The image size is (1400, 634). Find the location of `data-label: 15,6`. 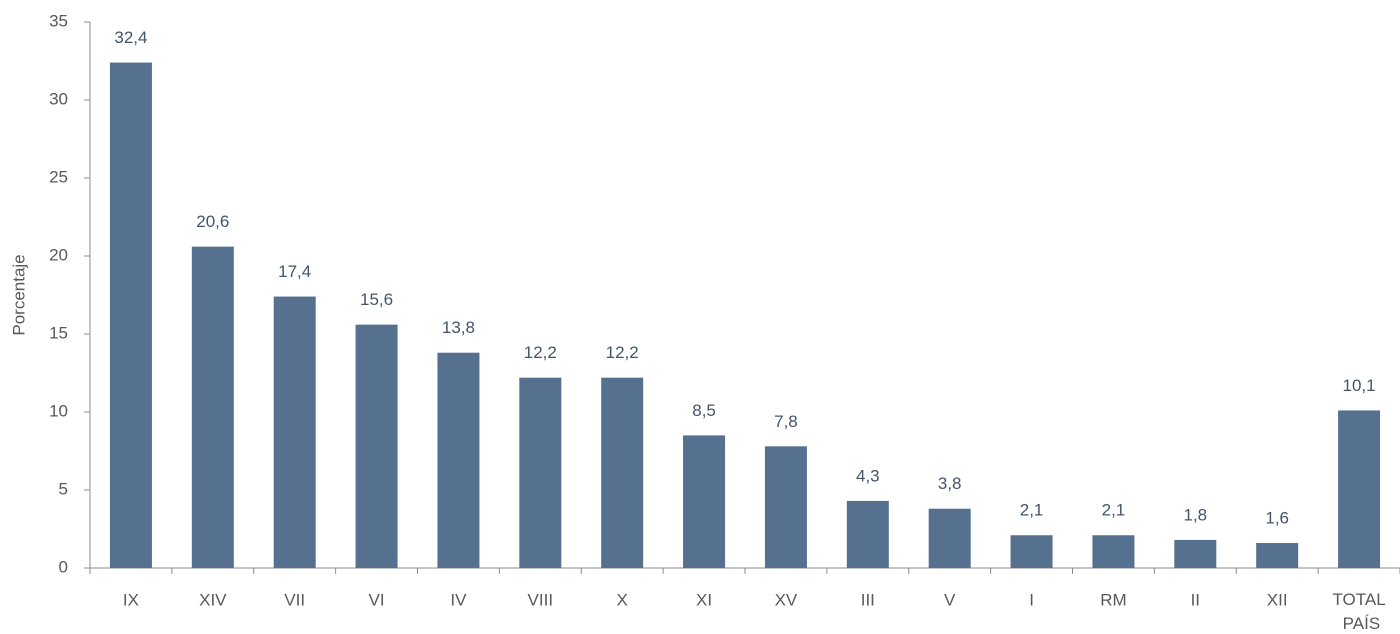

data-label: 15,6 is located at coordinates (376, 299).